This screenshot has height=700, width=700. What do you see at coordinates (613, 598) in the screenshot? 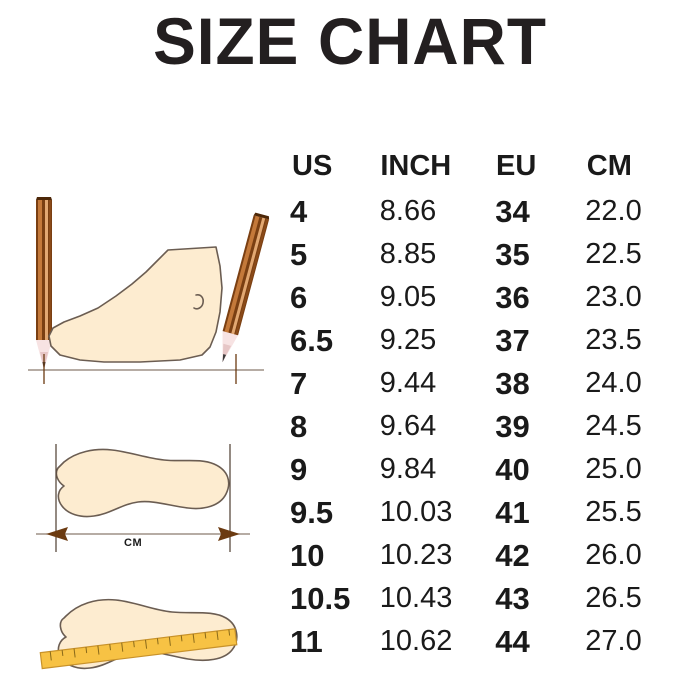
I see `cell-cm: 26.5` at bounding box center [613, 598].